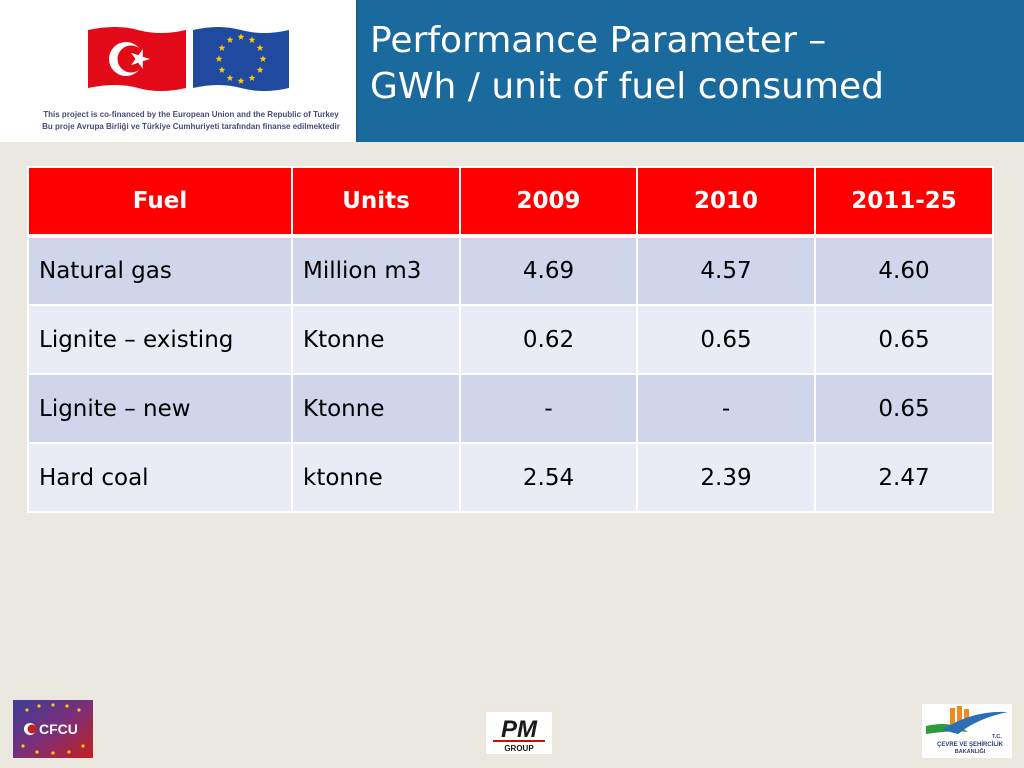 The image size is (1024, 768). I want to click on cell-fuel: Lignite – new, so click(160, 408).